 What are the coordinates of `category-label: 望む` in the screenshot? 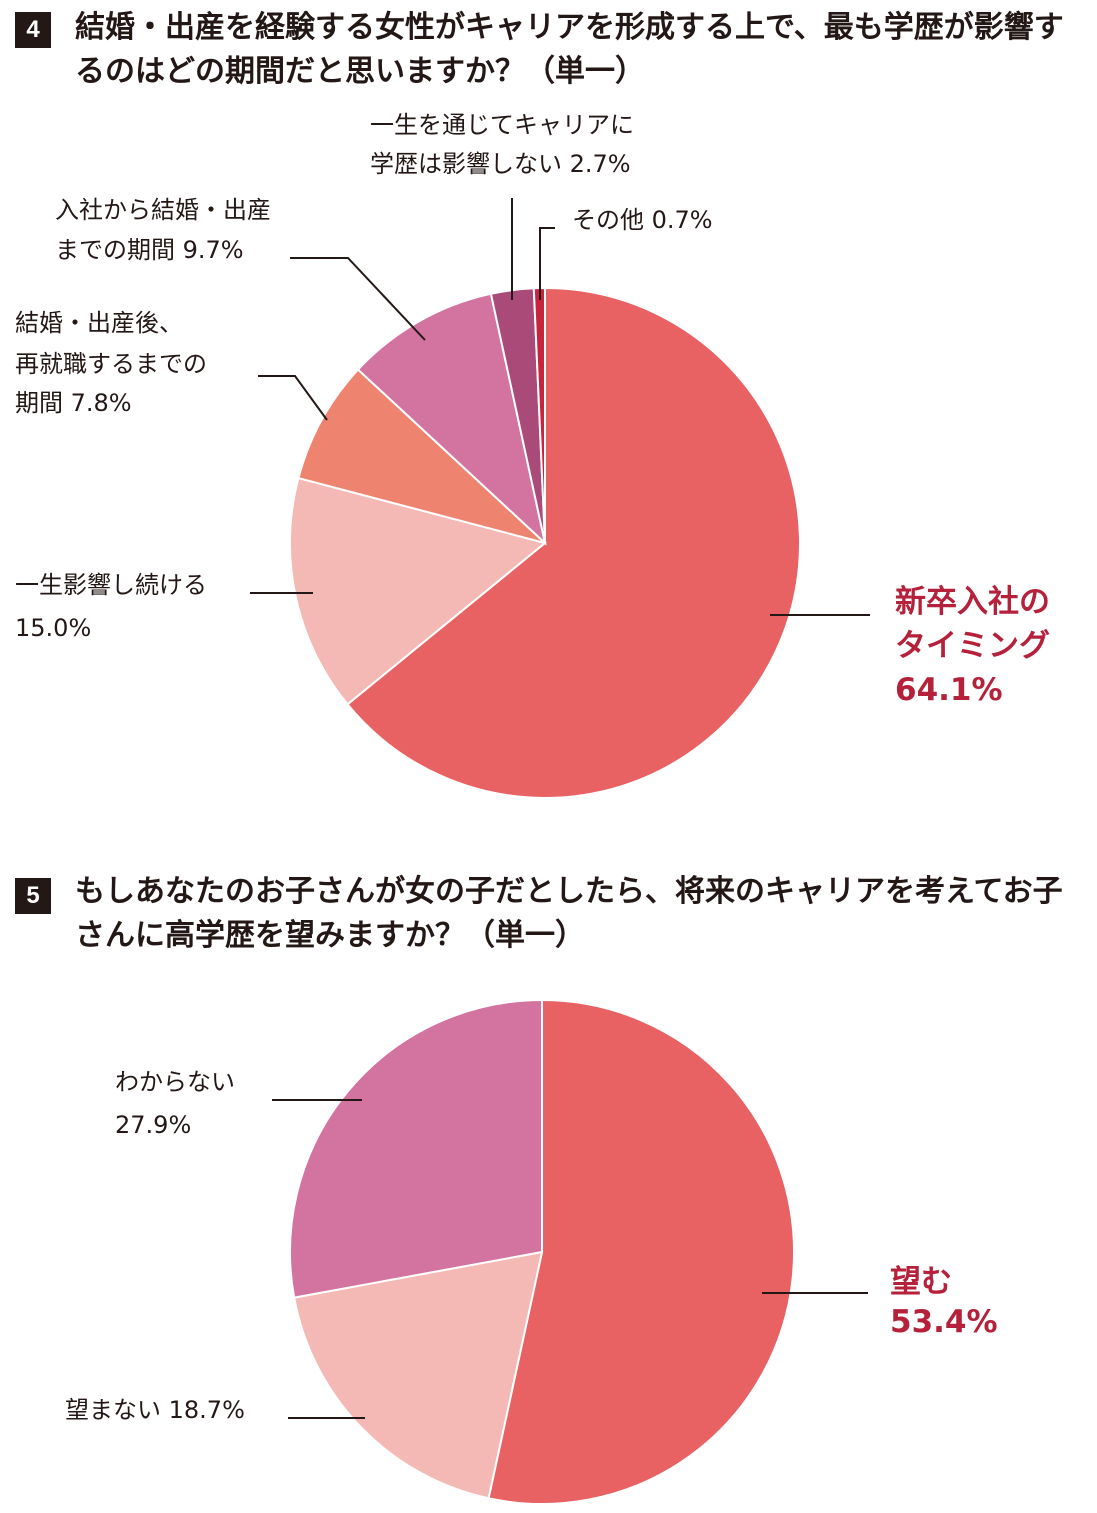 It's located at (921, 1282).